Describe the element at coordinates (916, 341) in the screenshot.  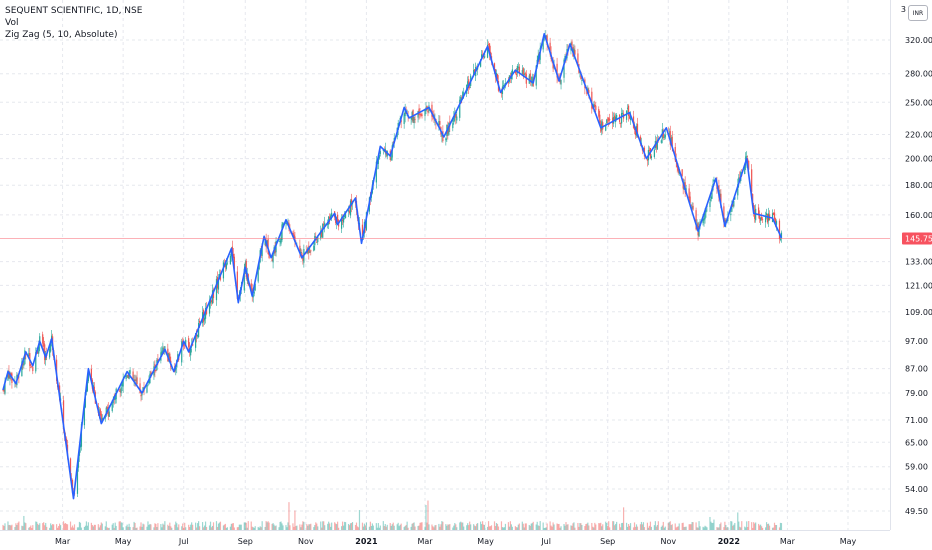
I see `price-tick-label: 97.00` at that location.